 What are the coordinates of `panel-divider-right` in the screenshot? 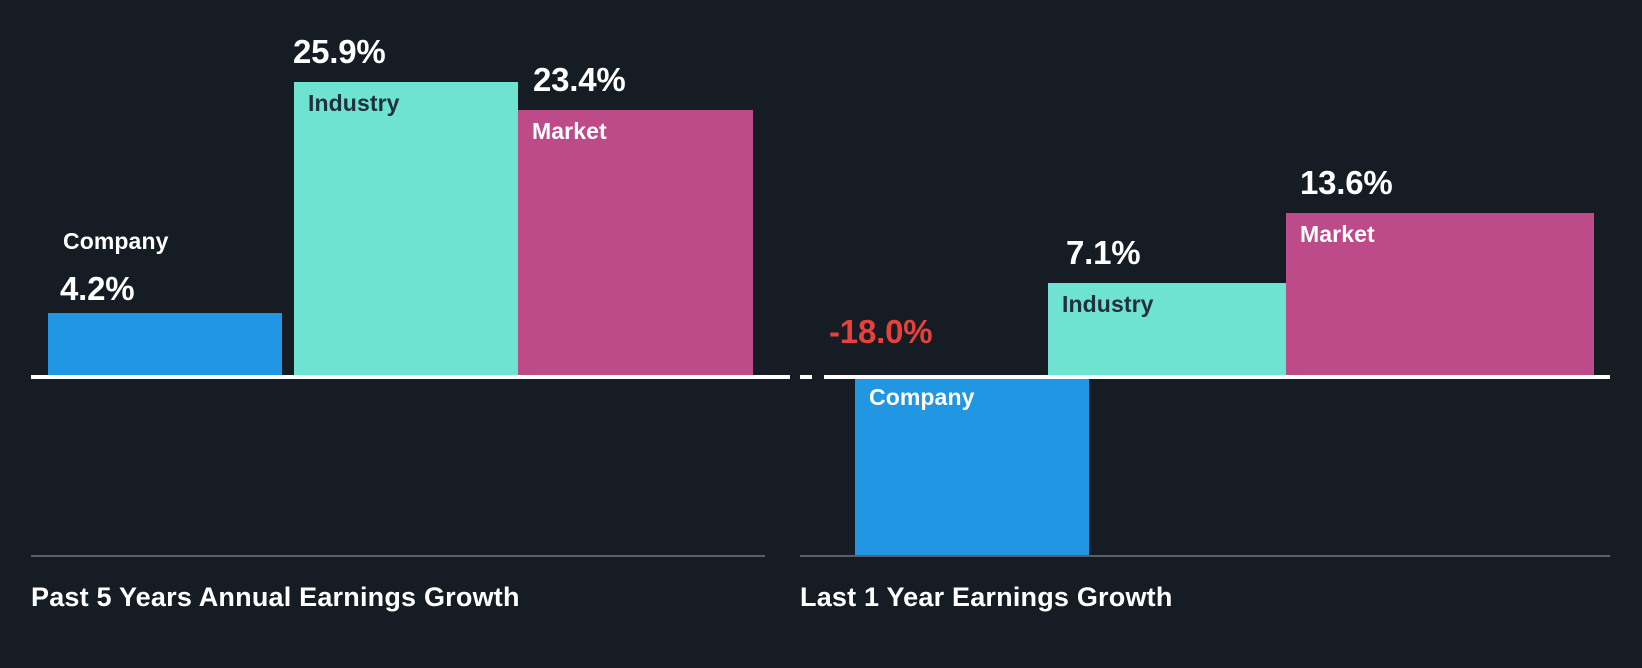 It's located at (1205, 556).